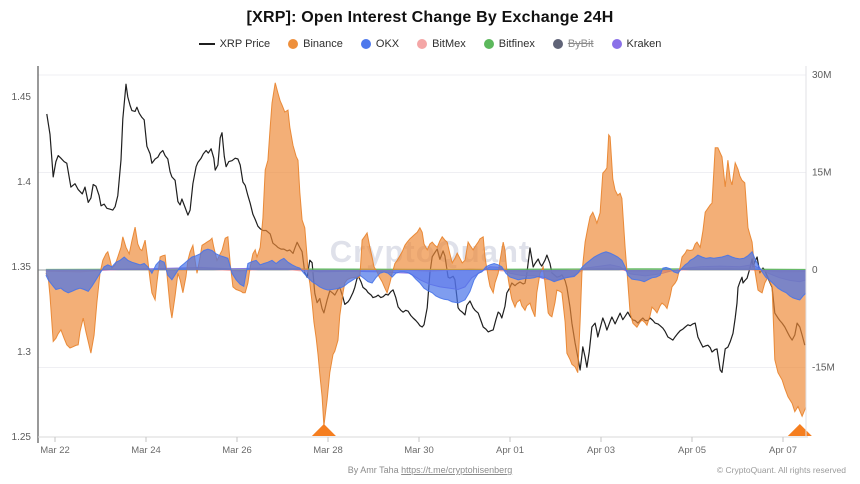  I want to click on legend-item-xrp-price: XRP Price, so click(234, 44).